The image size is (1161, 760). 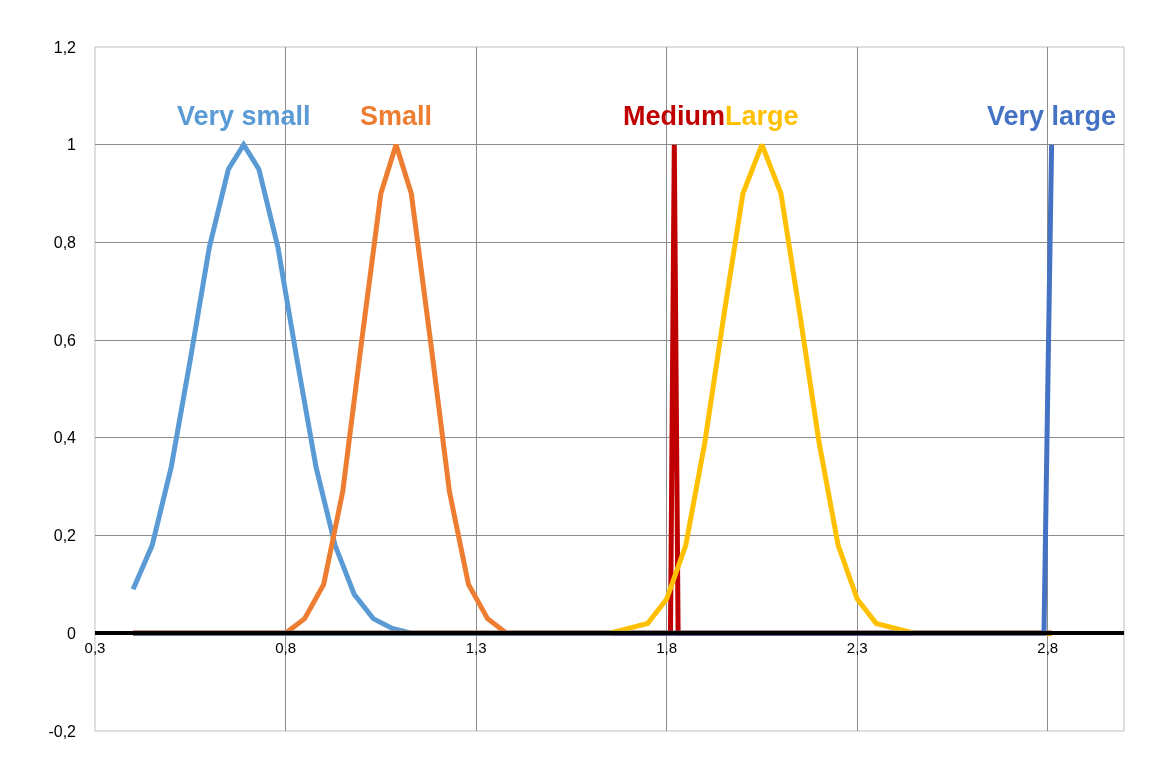 I want to click on y-tick-label: 0, so click(x=72, y=633).